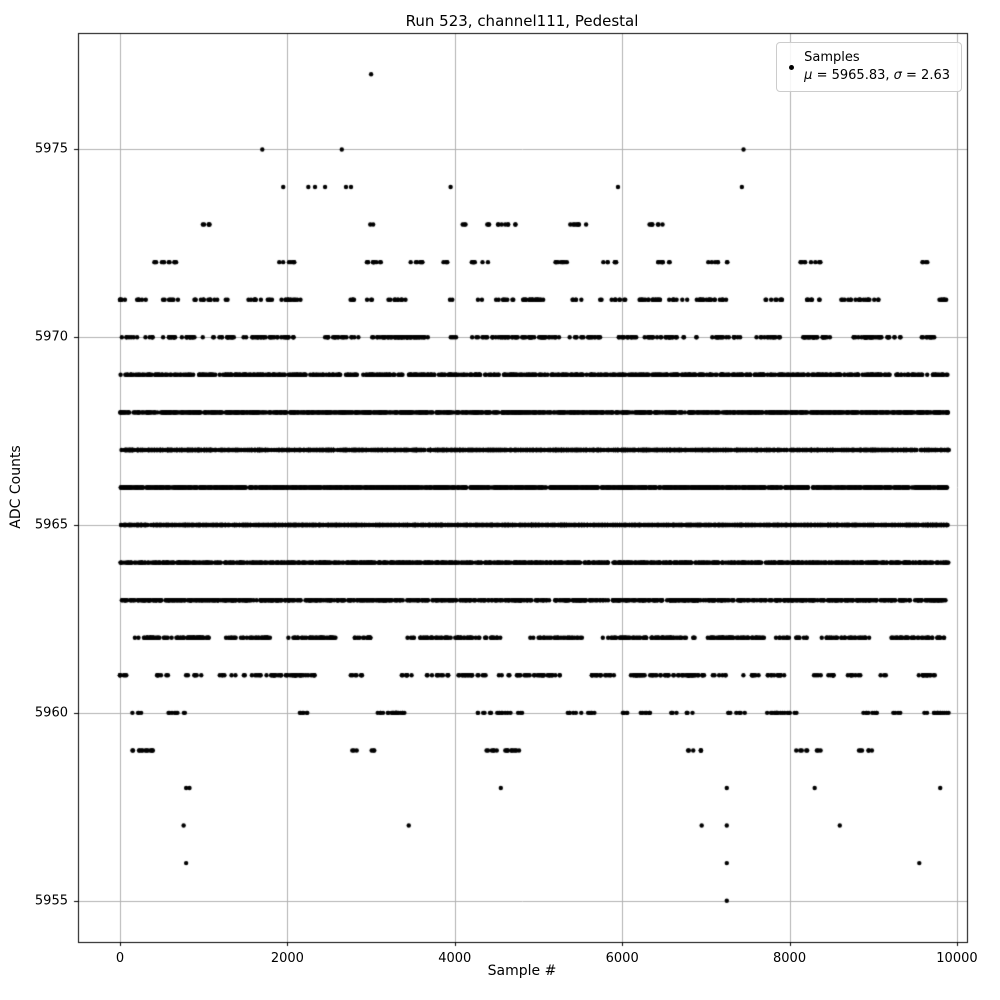 The width and height of the screenshot is (1000, 1000). What do you see at coordinates (897, 75) in the screenshot?
I see `sigma-symbol: σ` at bounding box center [897, 75].